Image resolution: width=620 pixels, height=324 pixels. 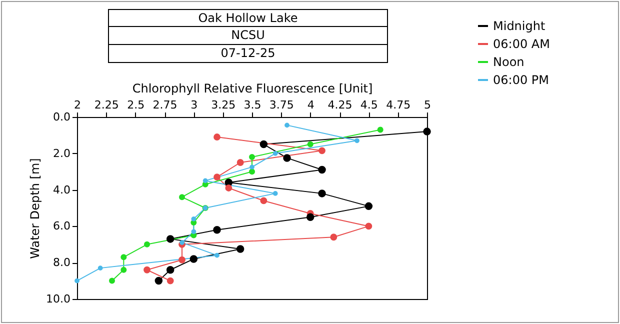 I want to click on x-axis-title: Chlorophyll Relative Fluorescence [Unit], so click(x=252, y=89).